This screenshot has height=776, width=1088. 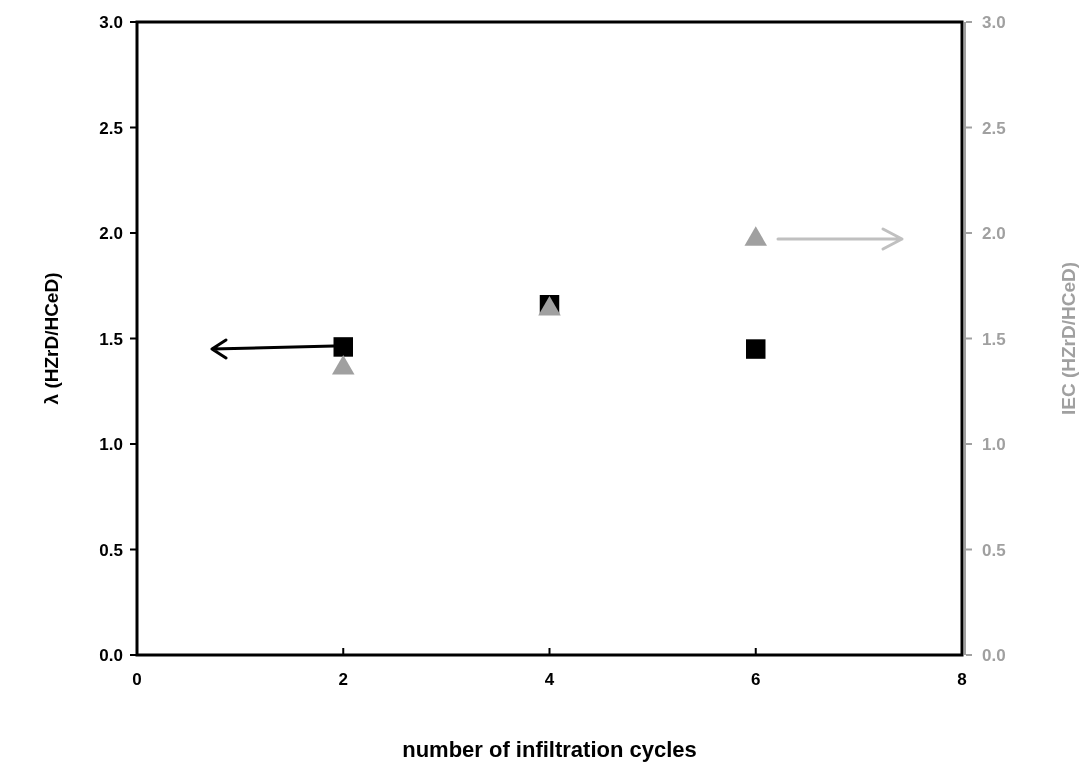 I want to click on x-tick-label: 6, so click(x=756, y=679).